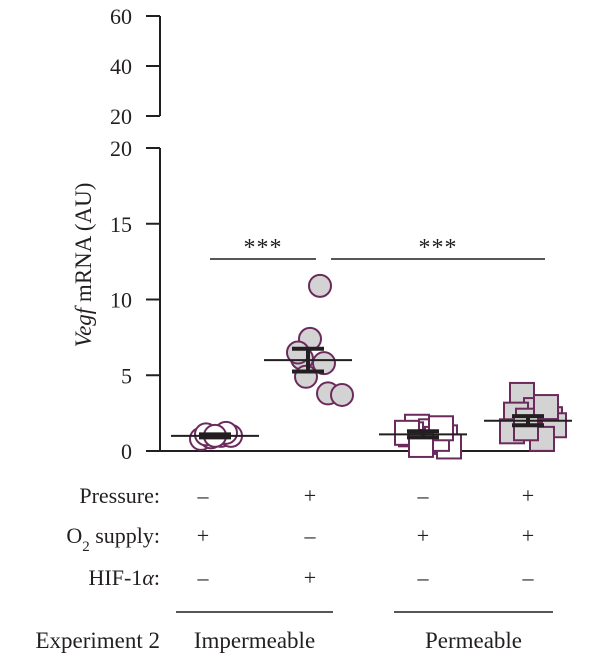 The width and height of the screenshot is (600, 664). Describe the element at coordinates (125, 535) in the screenshot. I see `condition-label-text: supply:` at that location.